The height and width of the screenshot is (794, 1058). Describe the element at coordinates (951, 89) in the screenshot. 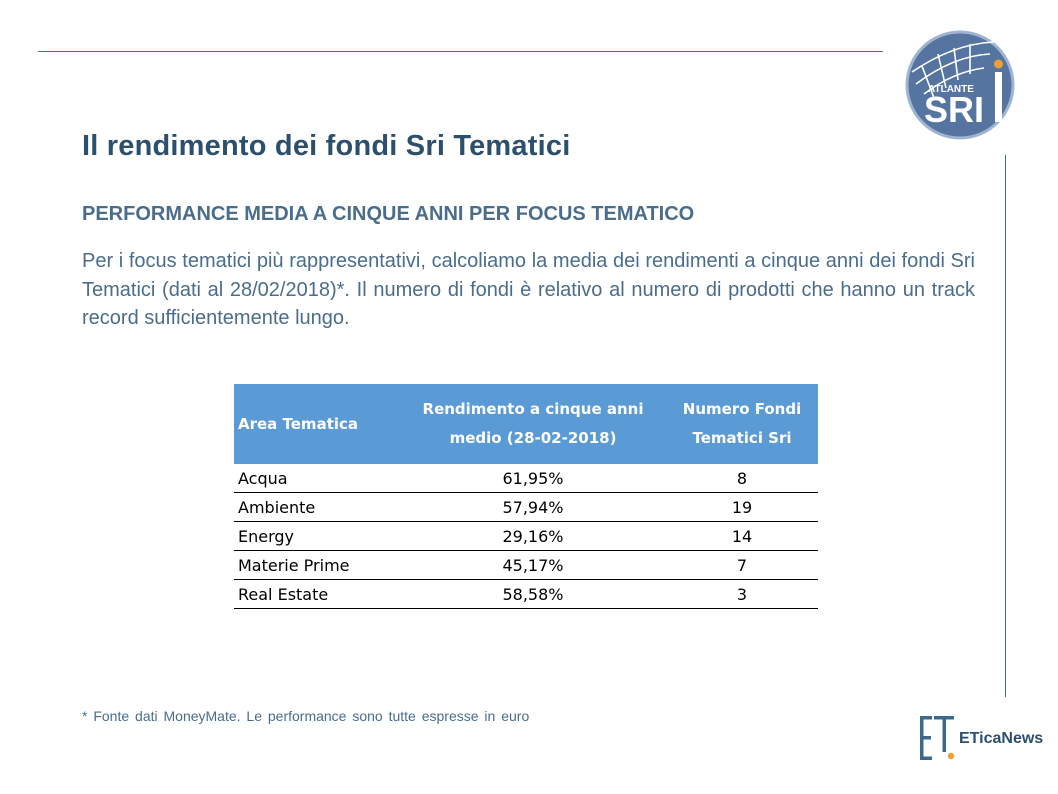

I see `logo-top-text: ATLANTE` at that location.